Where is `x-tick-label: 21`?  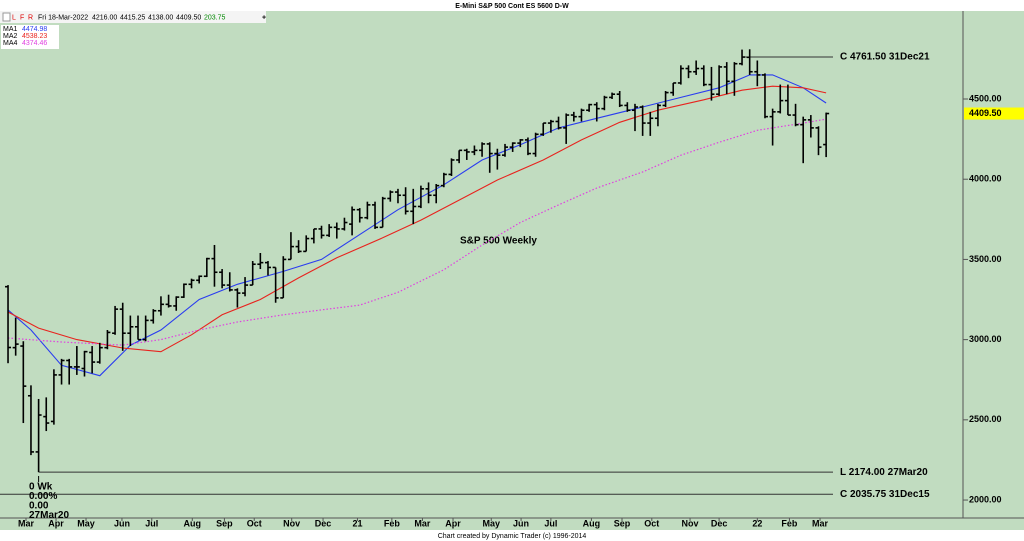 x-tick-label: 21 is located at coordinates (357, 523).